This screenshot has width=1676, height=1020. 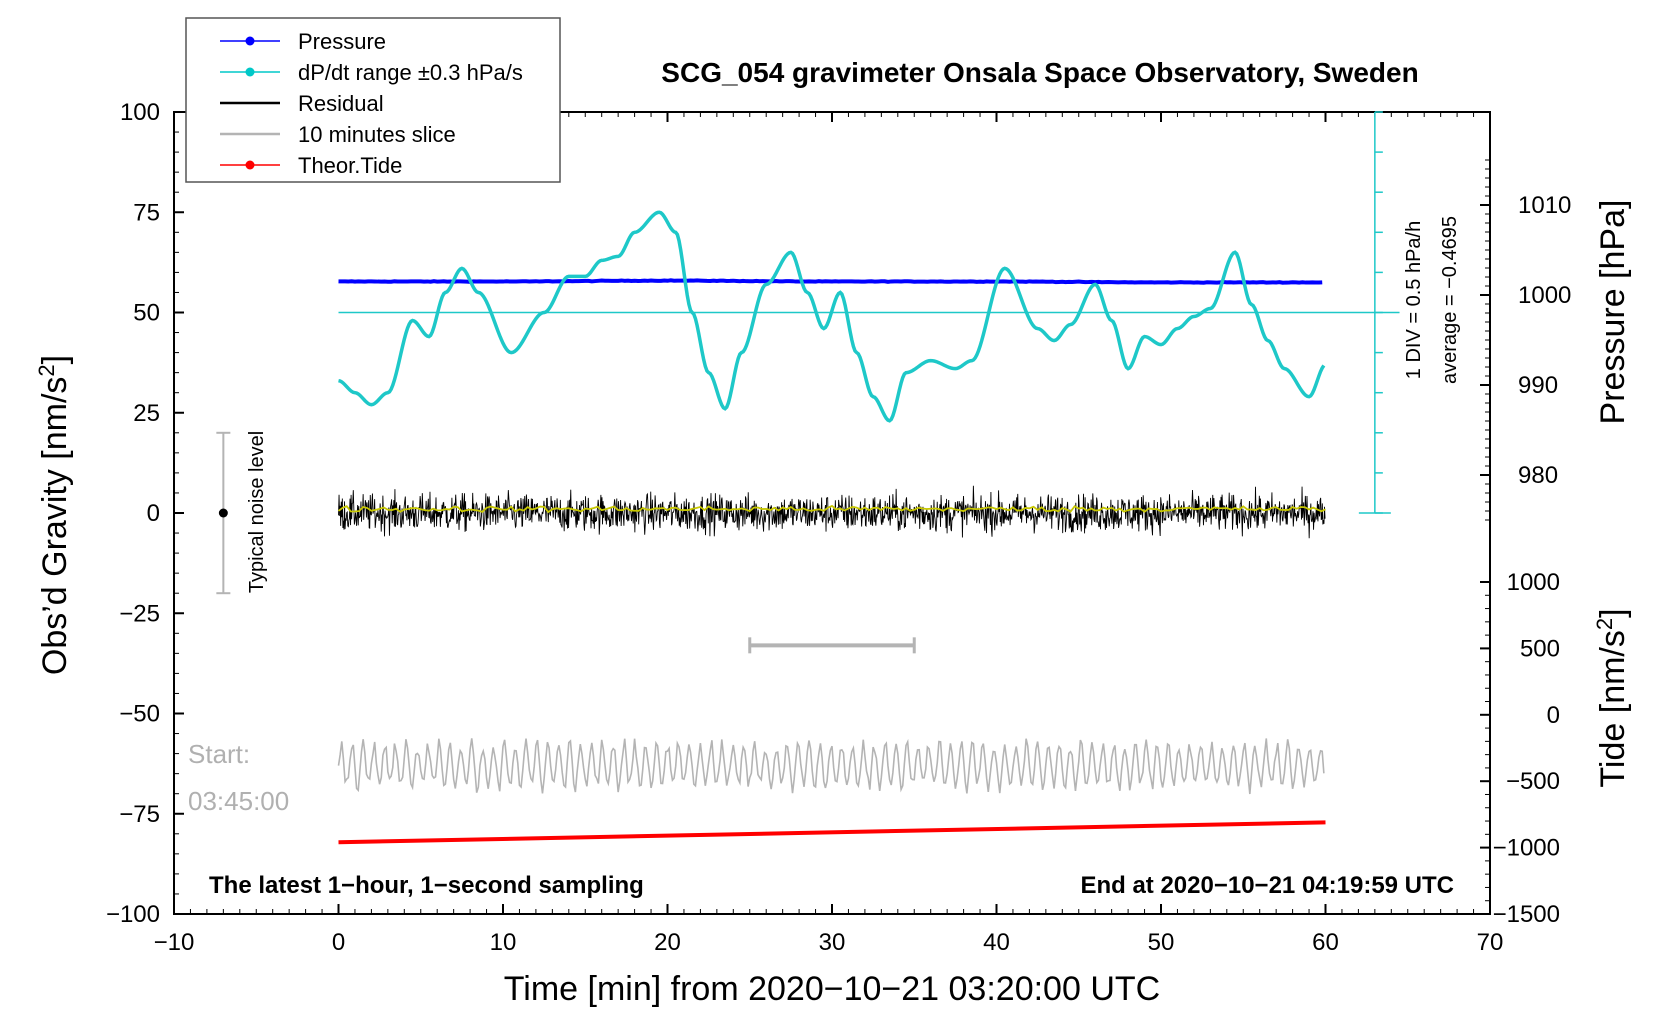 What do you see at coordinates (1553, 715) in the screenshot?
I see `tide-tick-label: 0` at bounding box center [1553, 715].